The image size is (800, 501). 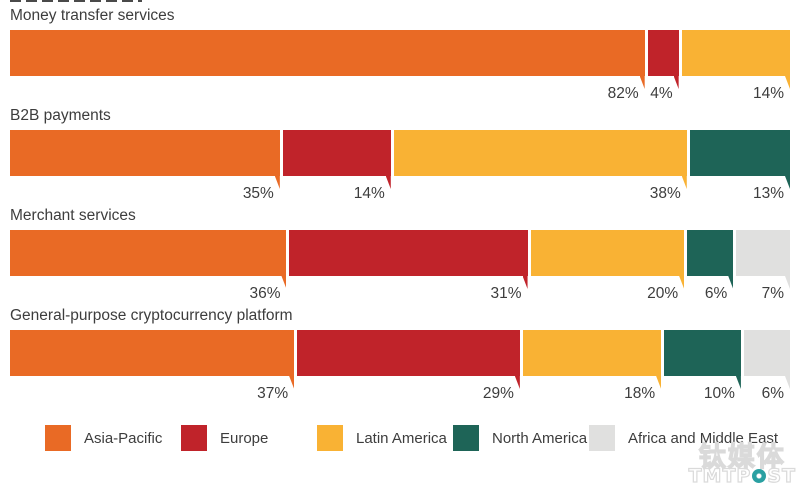 What do you see at coordinates (336, 166) in the screenshot?
I see `segment-europe: 14%` at bounding box center [336, 166].